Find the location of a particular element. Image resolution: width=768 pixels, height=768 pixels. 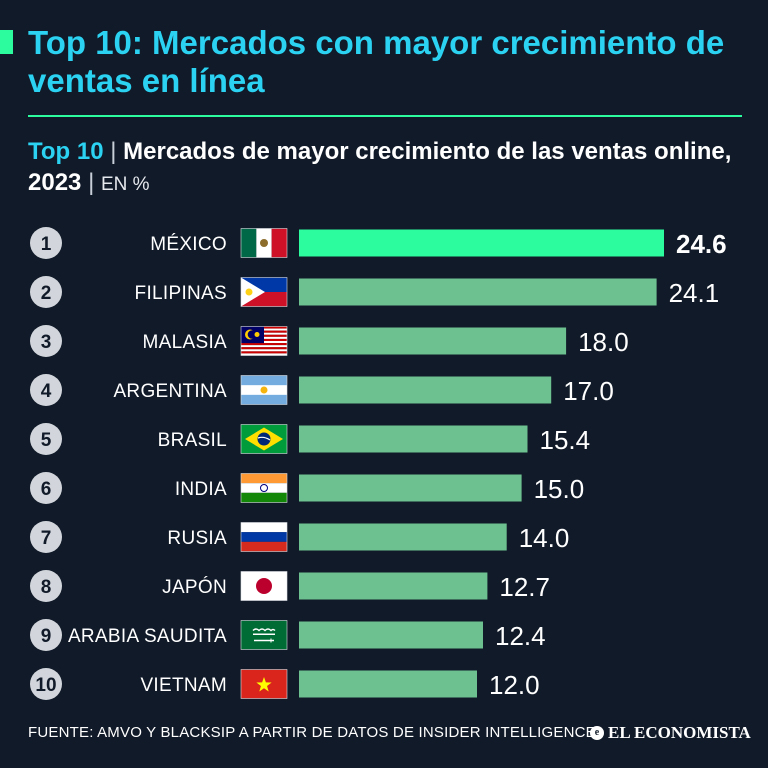

country-label: ARABIA SAUDITA is located at coordinates (147, 636).